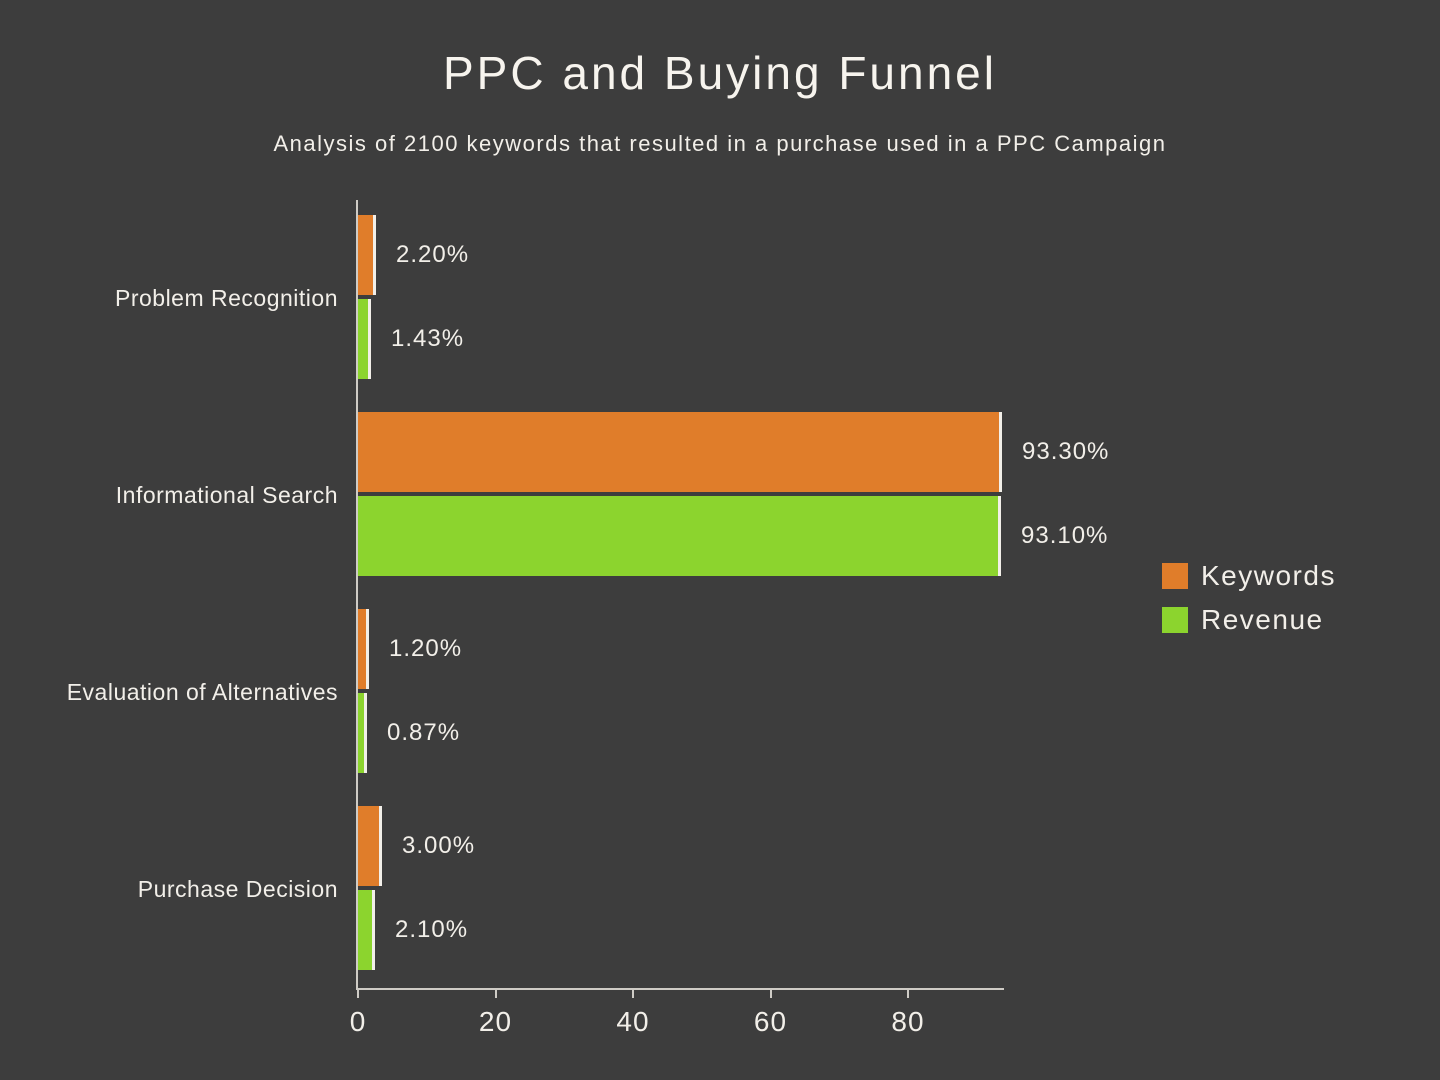  Describe the element at coordinates (237, 889) in the screenshot. I see `category-label: Purchase Decision` at that location.